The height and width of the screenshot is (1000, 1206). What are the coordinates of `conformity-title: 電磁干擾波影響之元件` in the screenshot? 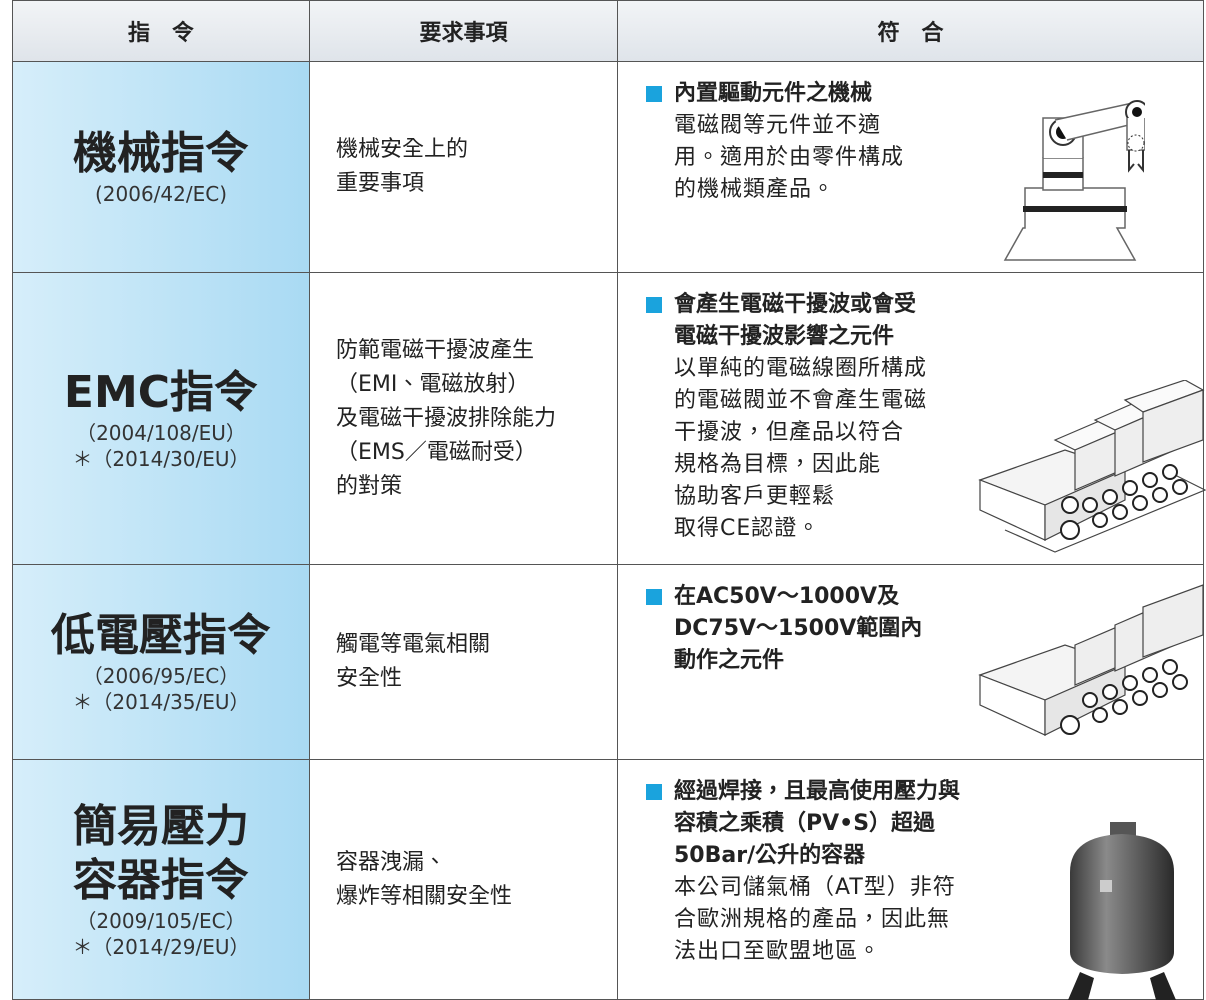 It's located at (784, 336).